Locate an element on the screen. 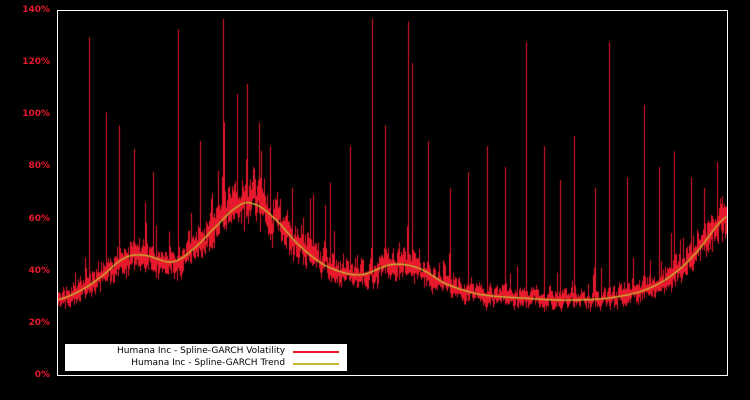 The width and height of the screenshot is (750, 400). y-axis-tick-label: 40% is located at coordinates (39, 270).